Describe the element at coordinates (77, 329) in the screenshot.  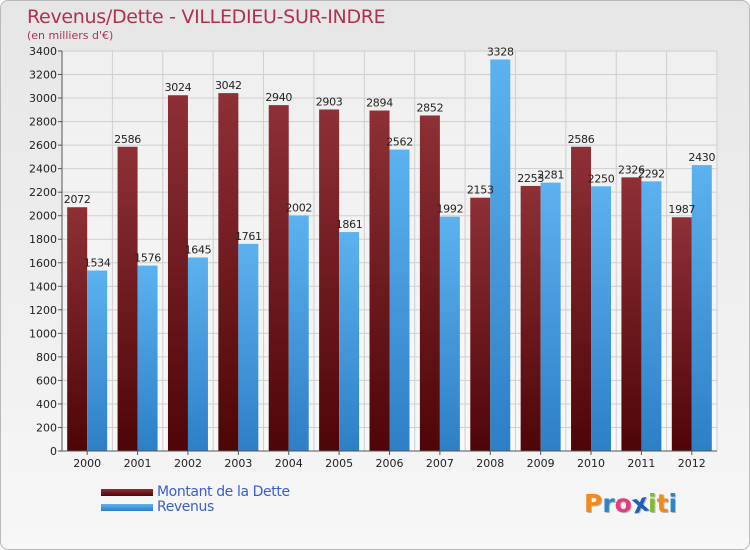
I see `bar-dette-2000` at that location.